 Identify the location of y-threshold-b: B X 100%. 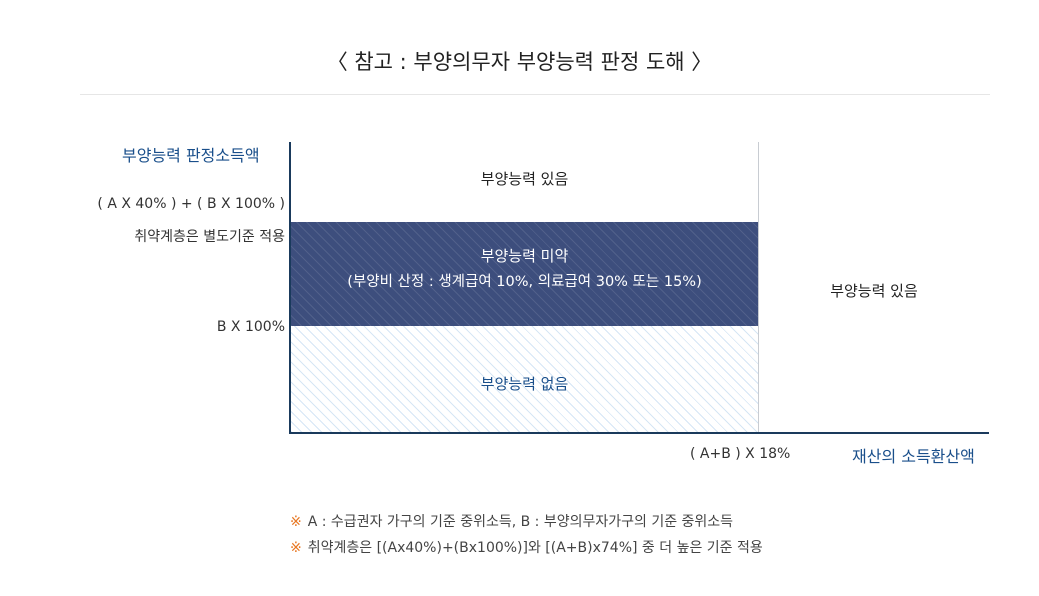
(250, 327).